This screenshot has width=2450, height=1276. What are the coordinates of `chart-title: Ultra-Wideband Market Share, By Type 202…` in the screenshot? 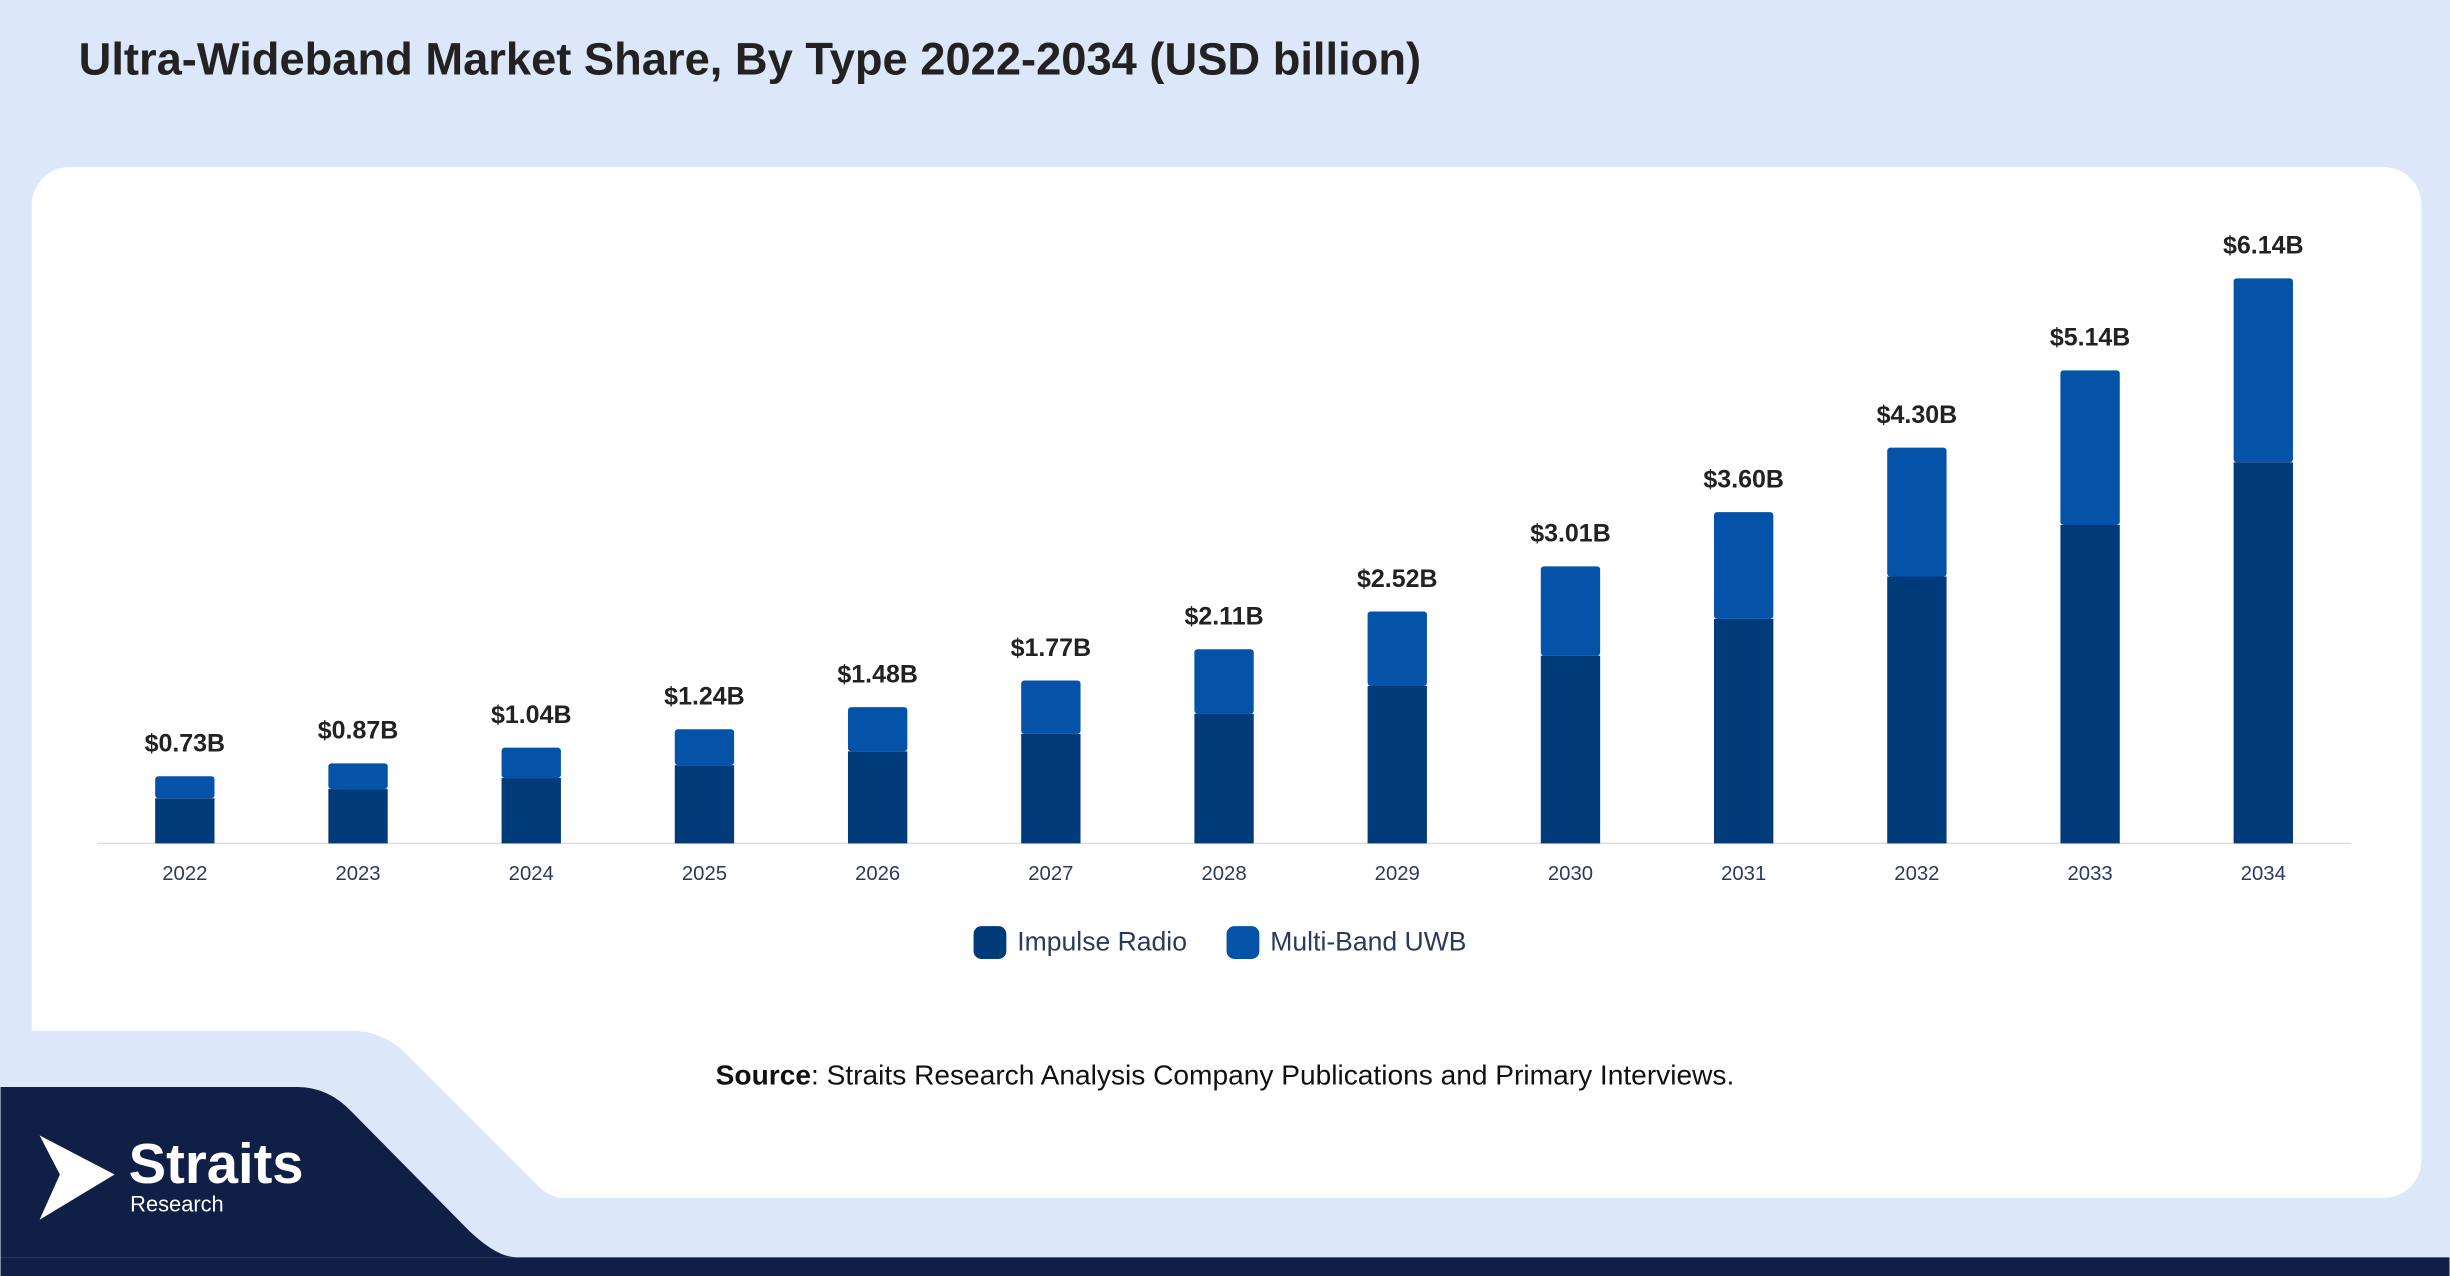 It's located at (750, 58).